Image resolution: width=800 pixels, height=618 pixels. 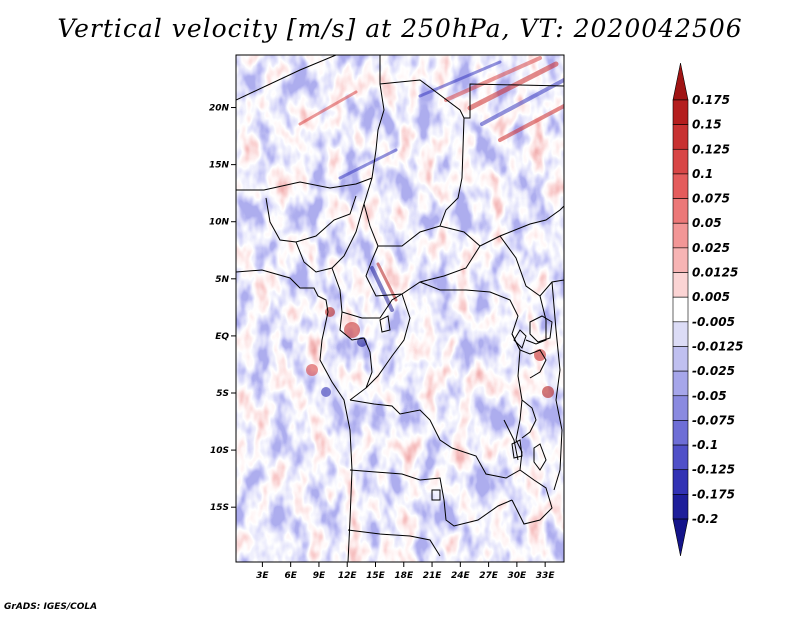 I want to click on lon-tick-label: 21E, so click(x=433, y=576).